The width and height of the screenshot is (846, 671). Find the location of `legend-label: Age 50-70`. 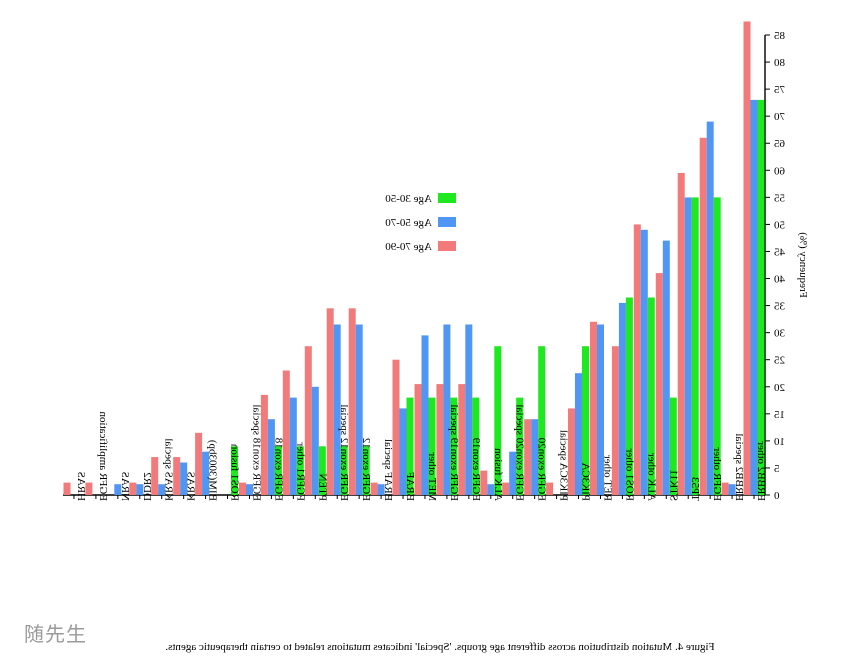

legend-label: Age 50-70 is located at coordinates (408, 223).